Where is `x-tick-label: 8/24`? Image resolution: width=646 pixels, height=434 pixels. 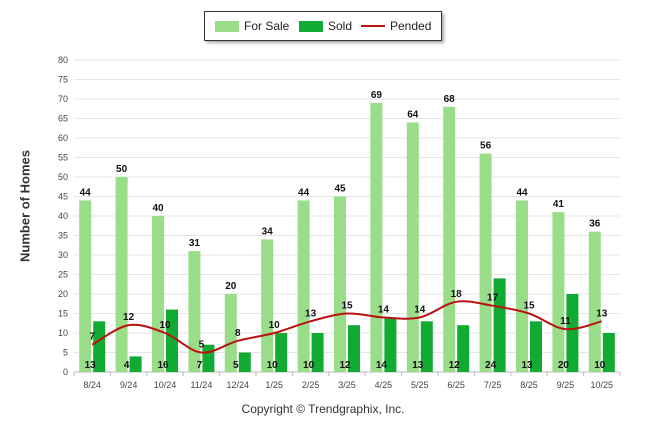 x-tick-label: 8/24 is located at coordinates (92, 385).